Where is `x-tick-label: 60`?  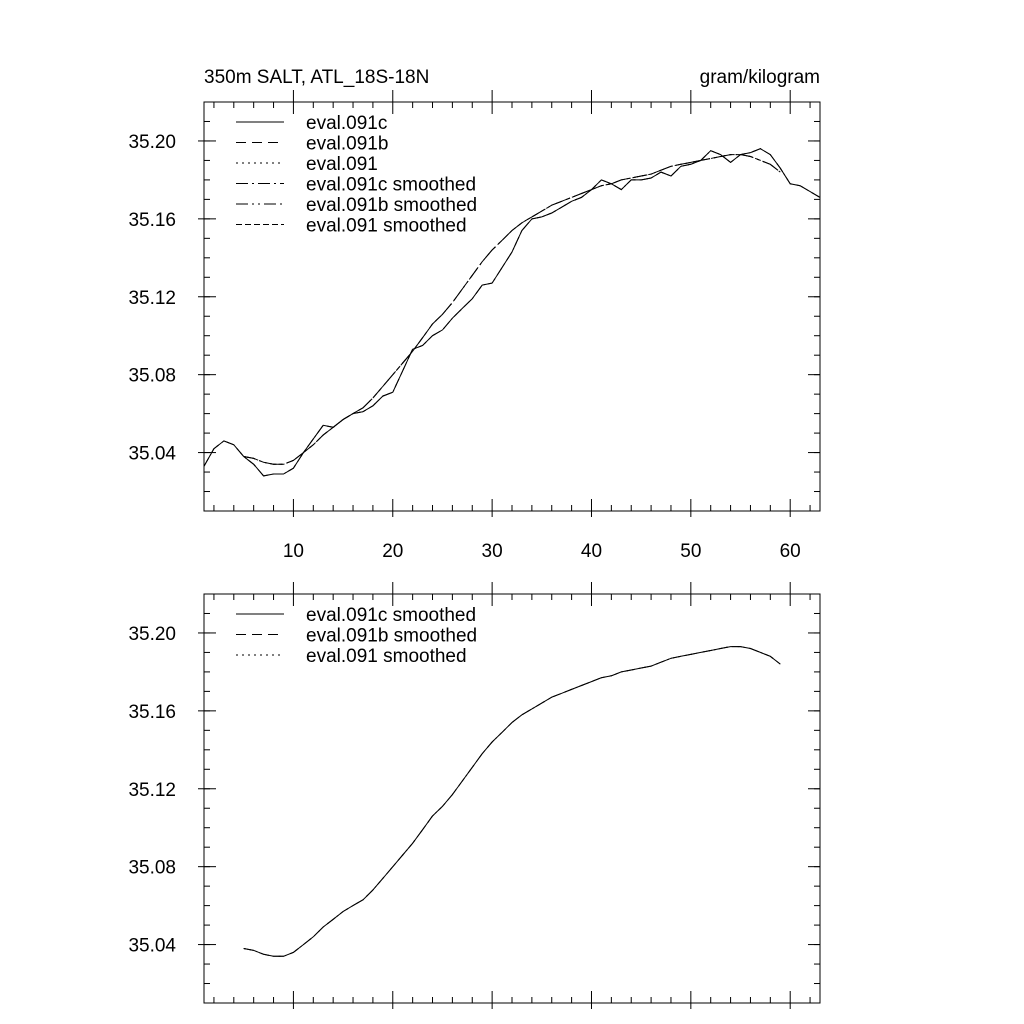 x-tick-label: 60 is located at coordinates (790, 551).